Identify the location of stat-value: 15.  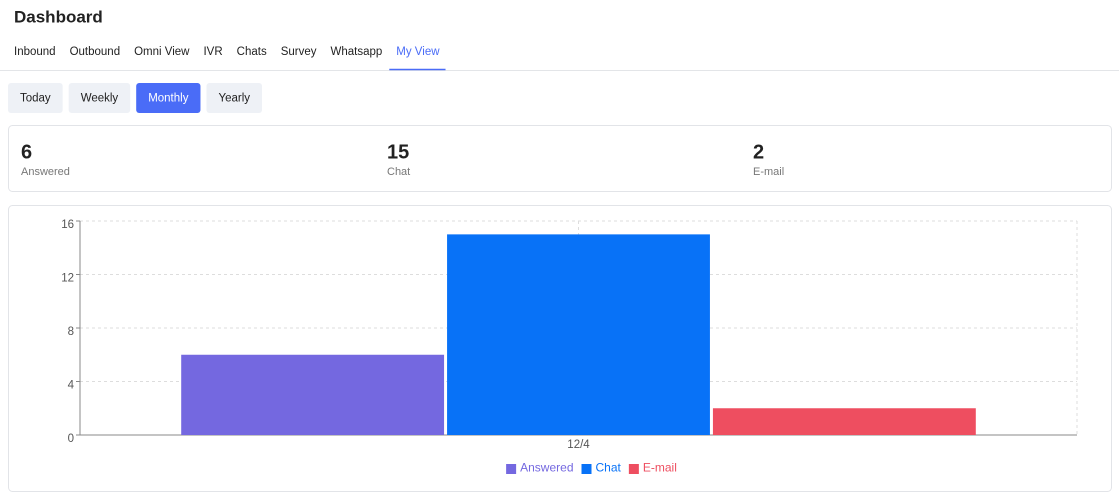
(398, 152).